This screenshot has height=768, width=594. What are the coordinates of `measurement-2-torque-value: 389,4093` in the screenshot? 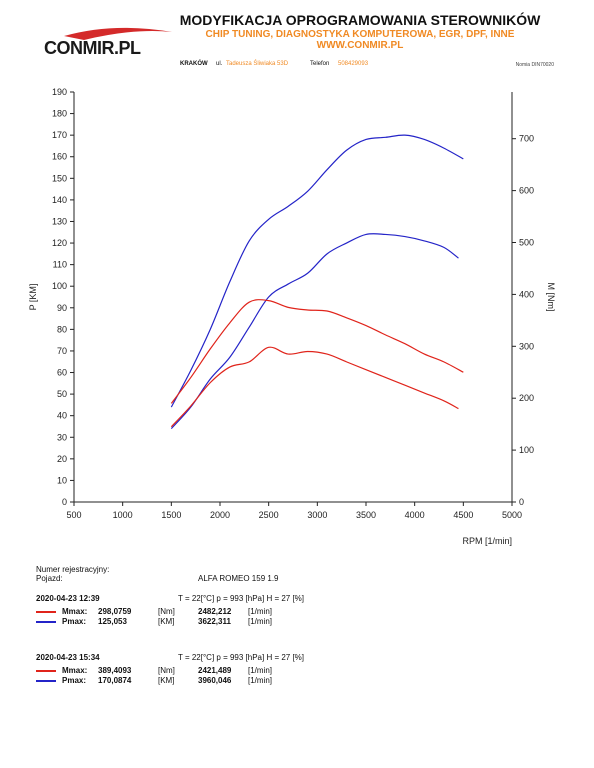 It's located at (115, 670).